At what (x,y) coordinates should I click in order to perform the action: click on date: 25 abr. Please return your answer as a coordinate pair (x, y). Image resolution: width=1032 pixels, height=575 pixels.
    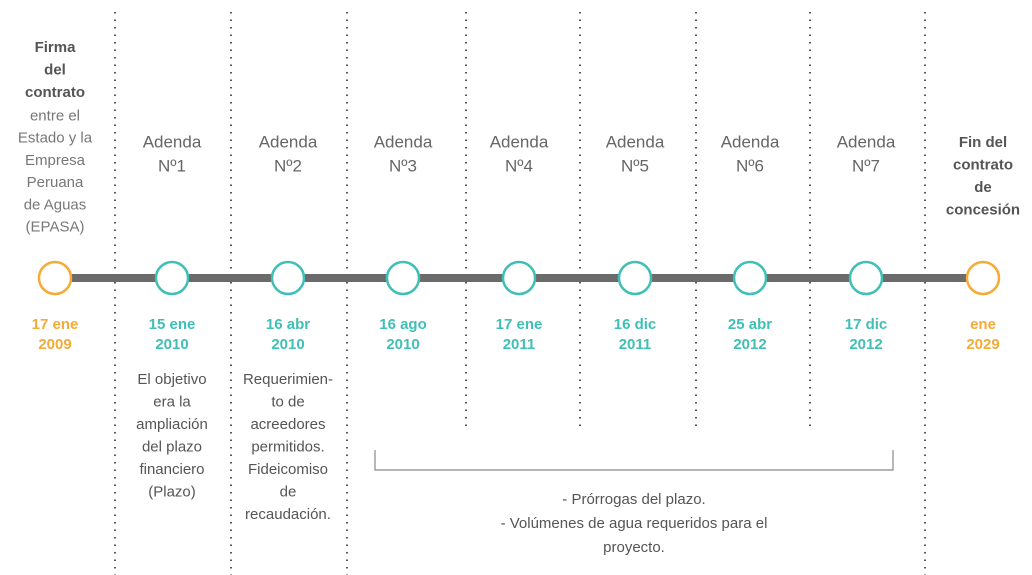
    Looking at the image, I should click on (750, 324).